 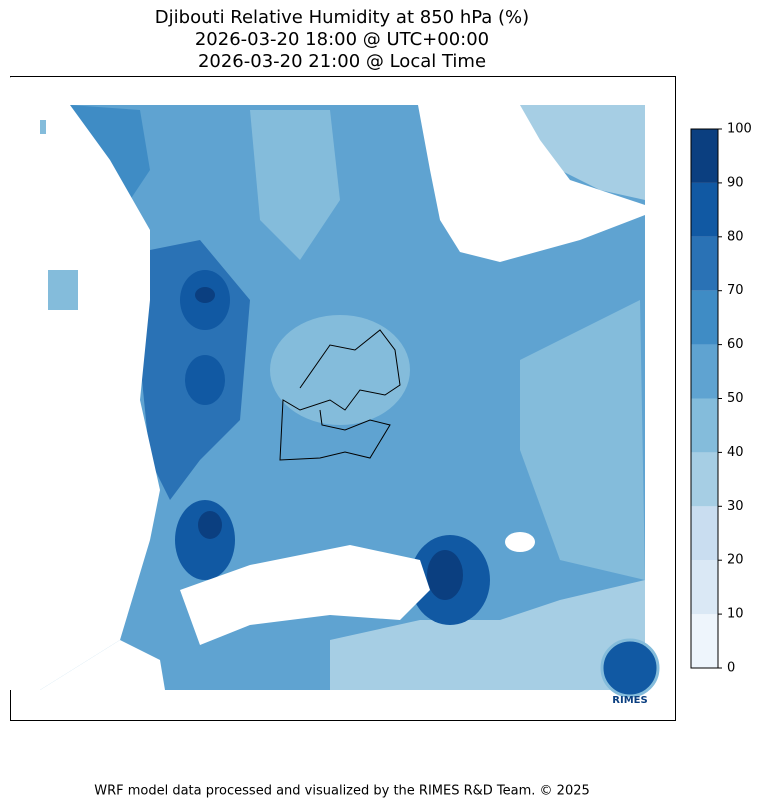 What do you see at coordinates (731, 668) in the screenshot?
I see `colorbar-tick-label: 0` at bounding box center [731, 668].